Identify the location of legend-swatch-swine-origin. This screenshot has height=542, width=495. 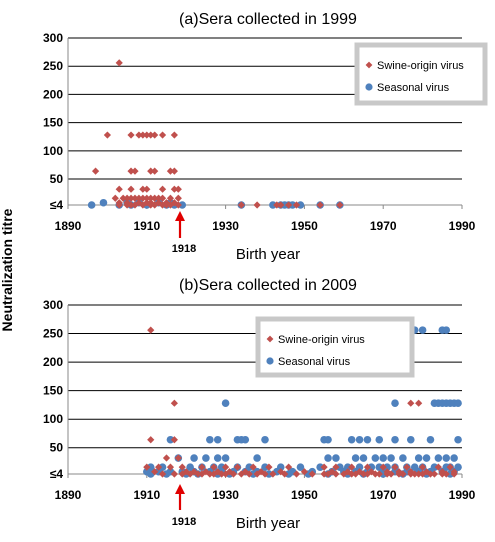
(270, 339).